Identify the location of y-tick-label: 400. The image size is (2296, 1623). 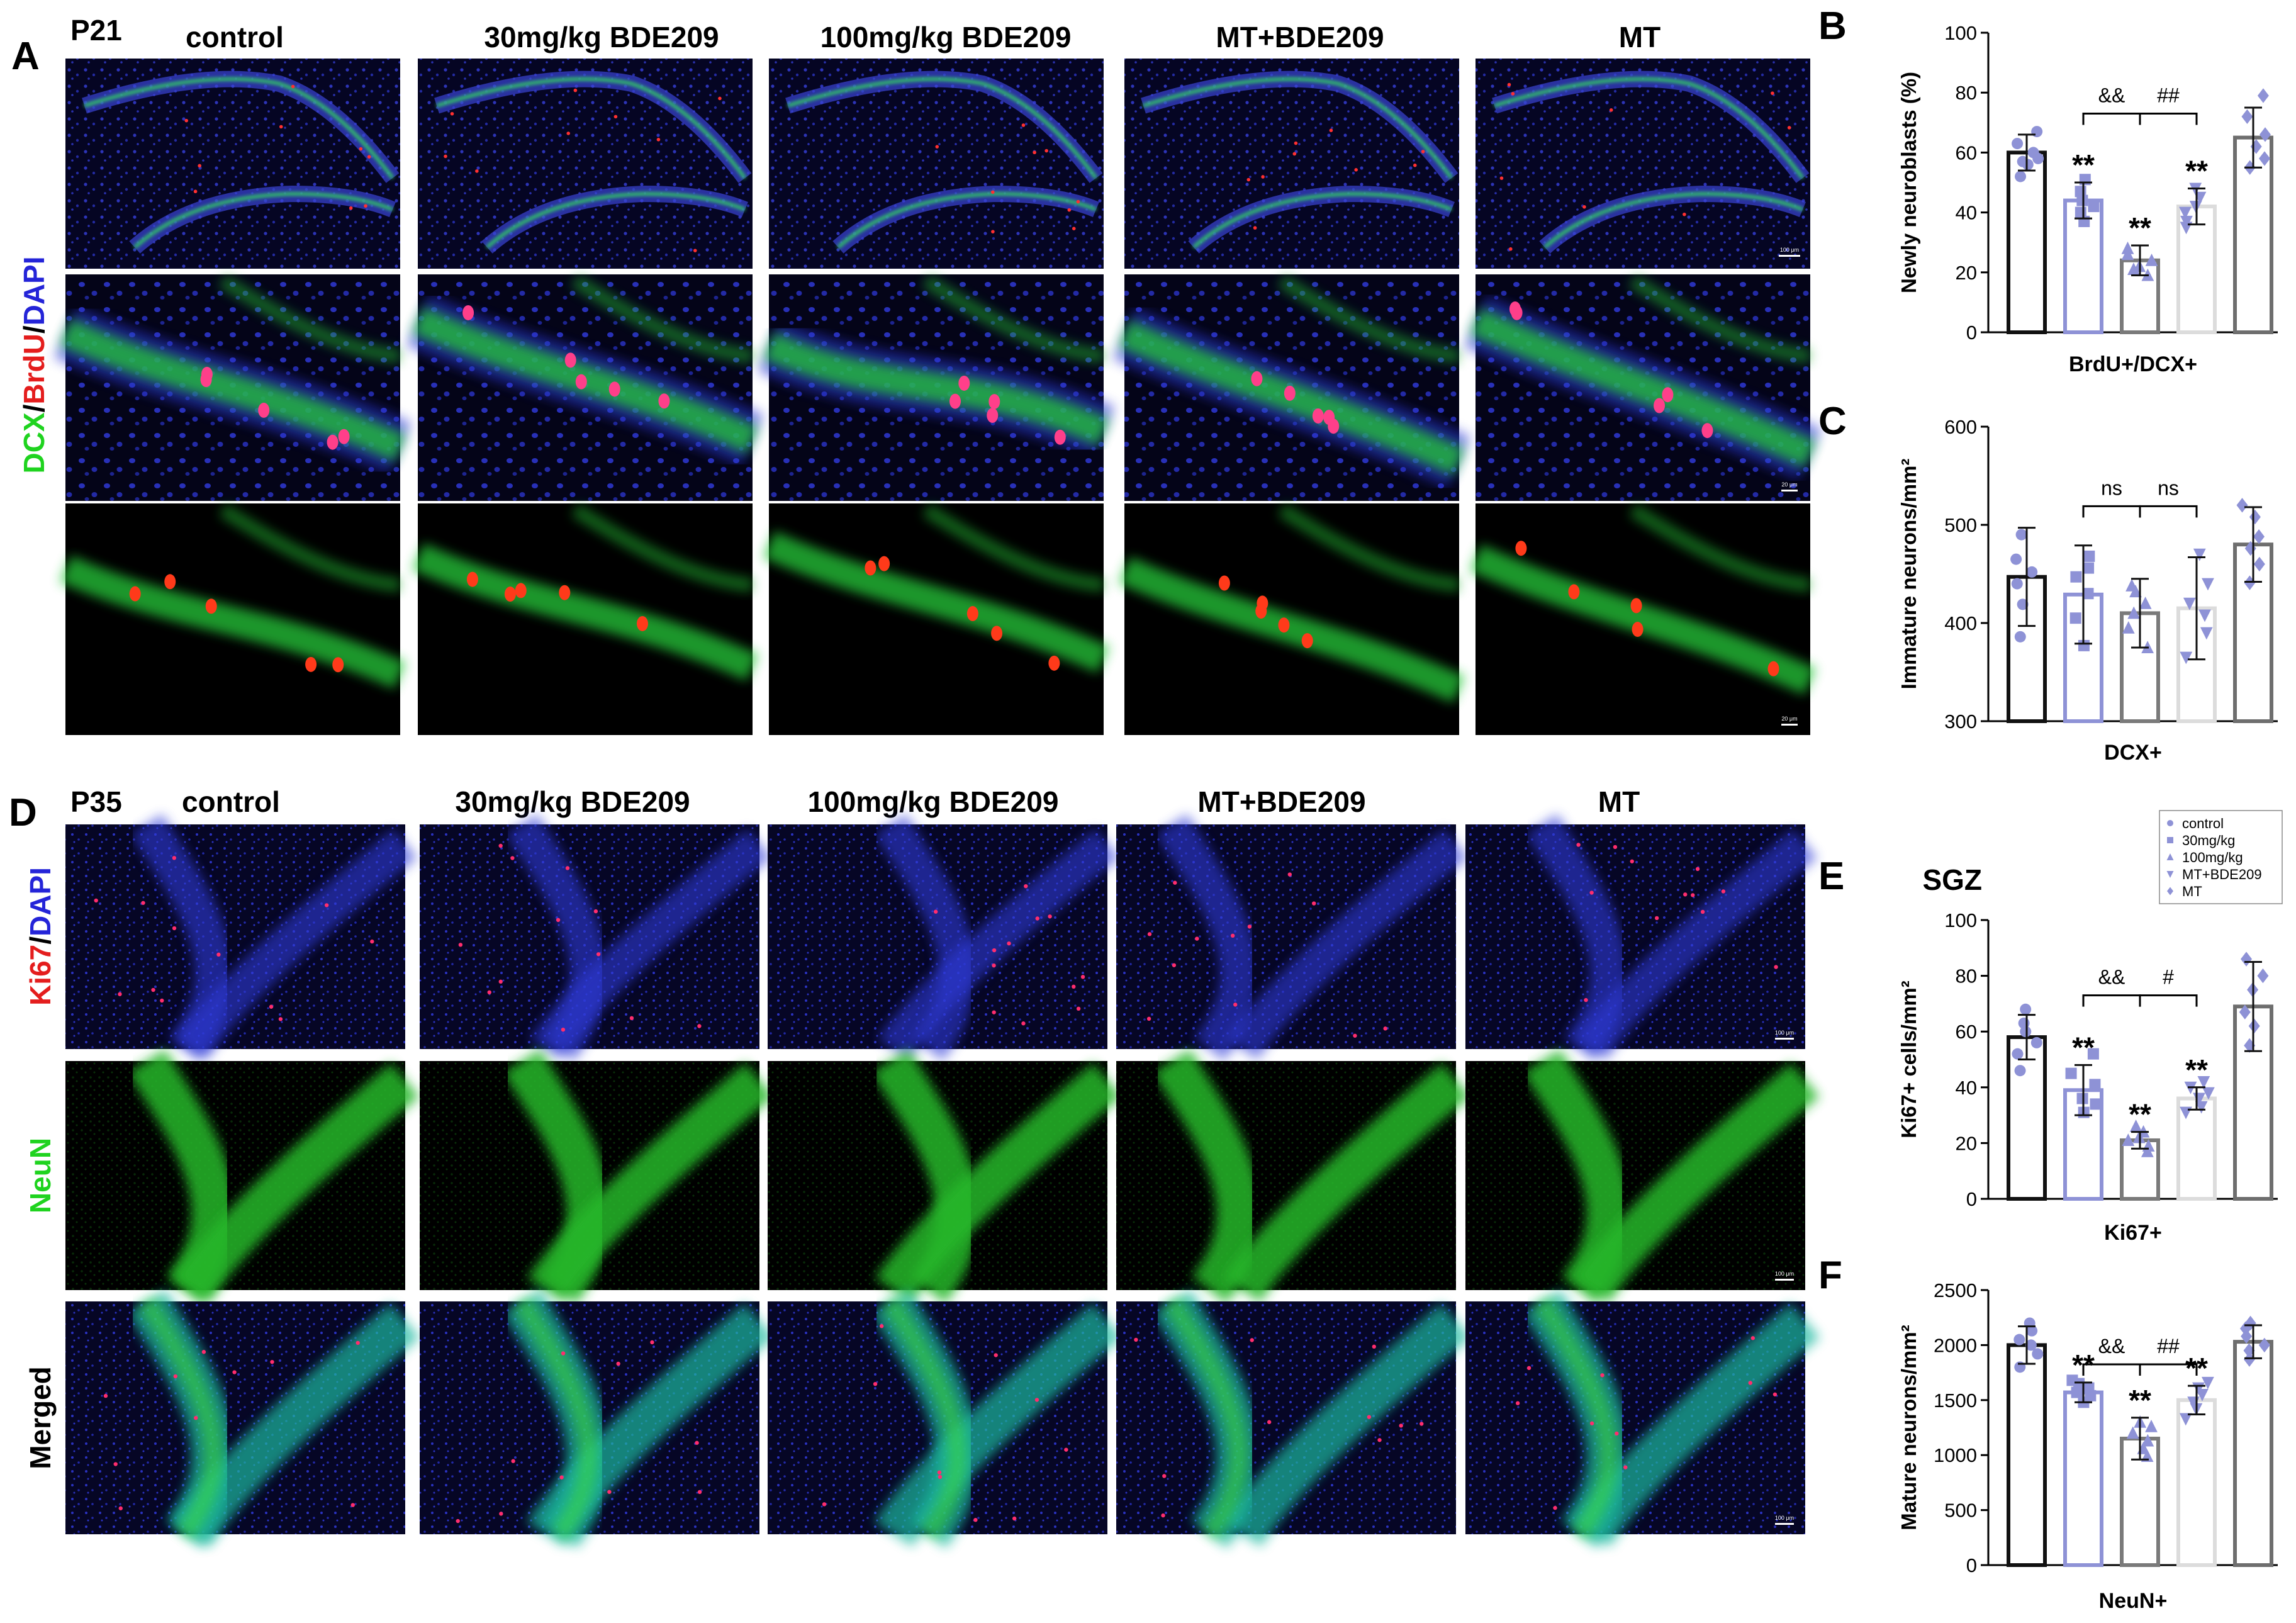
(1960, 623).